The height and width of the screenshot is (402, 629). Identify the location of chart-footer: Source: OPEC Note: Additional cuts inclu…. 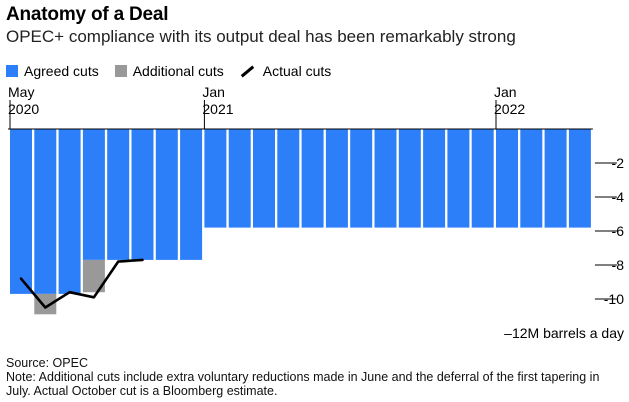
(315, 377).